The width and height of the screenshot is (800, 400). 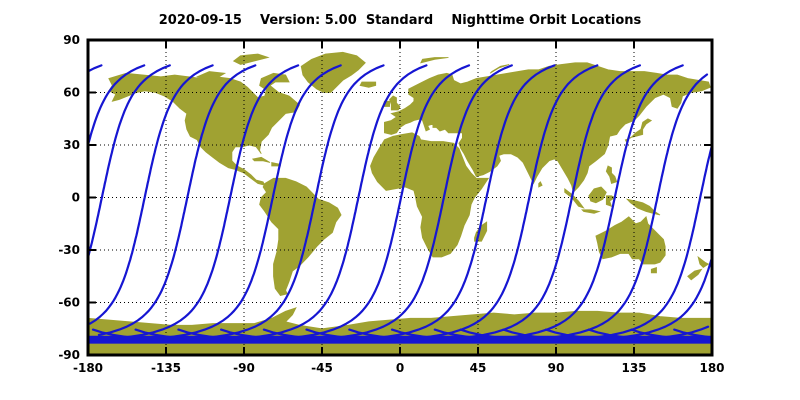 I want to click on landmass-svalbard, so click(x=434, y=60).